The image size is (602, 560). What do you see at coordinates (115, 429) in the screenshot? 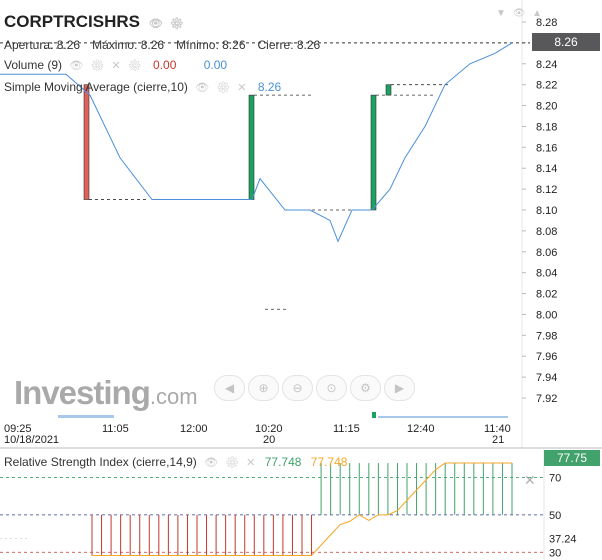
I see `x-tick-label: 11:05` at bounding box center [115, 429].